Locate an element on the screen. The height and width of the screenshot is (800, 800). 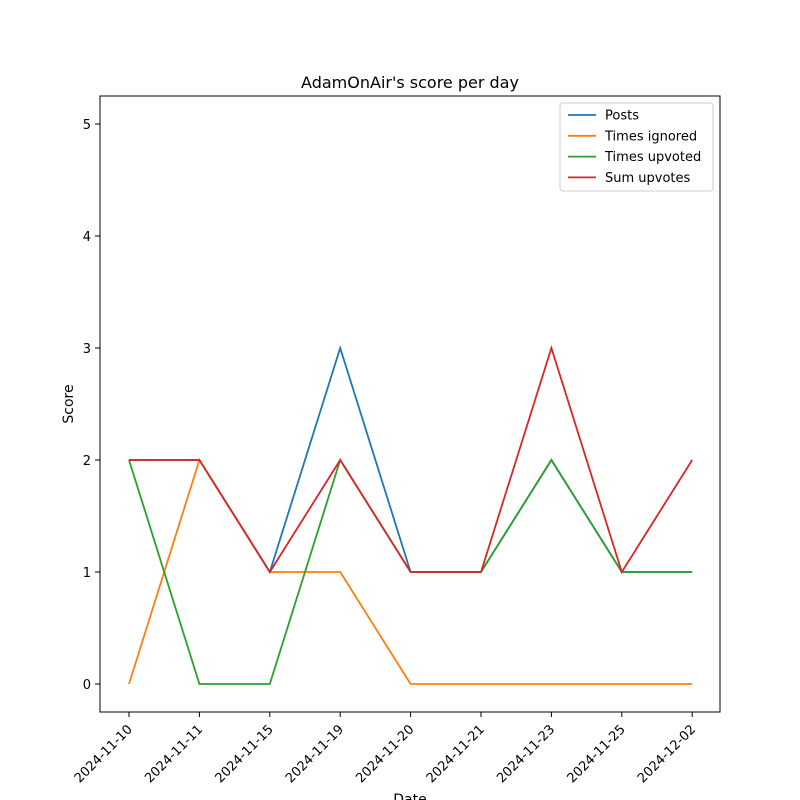
y-tick-label: 0 is located at coordinates (87, 685).